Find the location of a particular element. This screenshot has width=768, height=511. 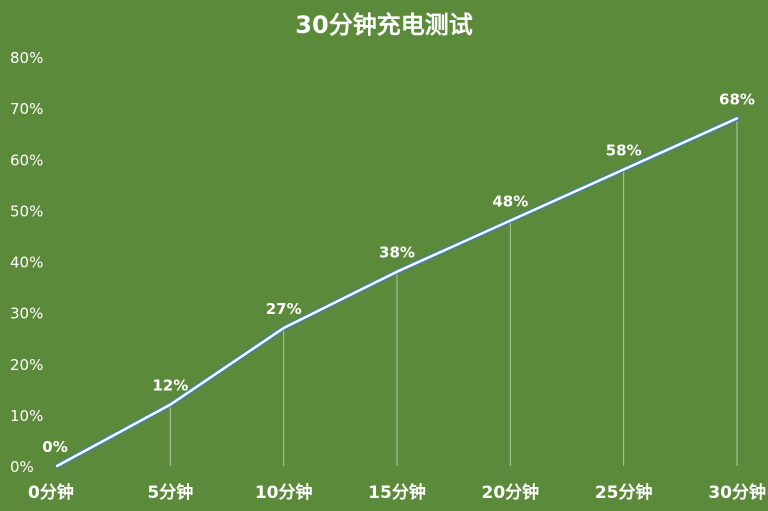

x-tick-label: 25分钟 is located at coordinates (624, 492).